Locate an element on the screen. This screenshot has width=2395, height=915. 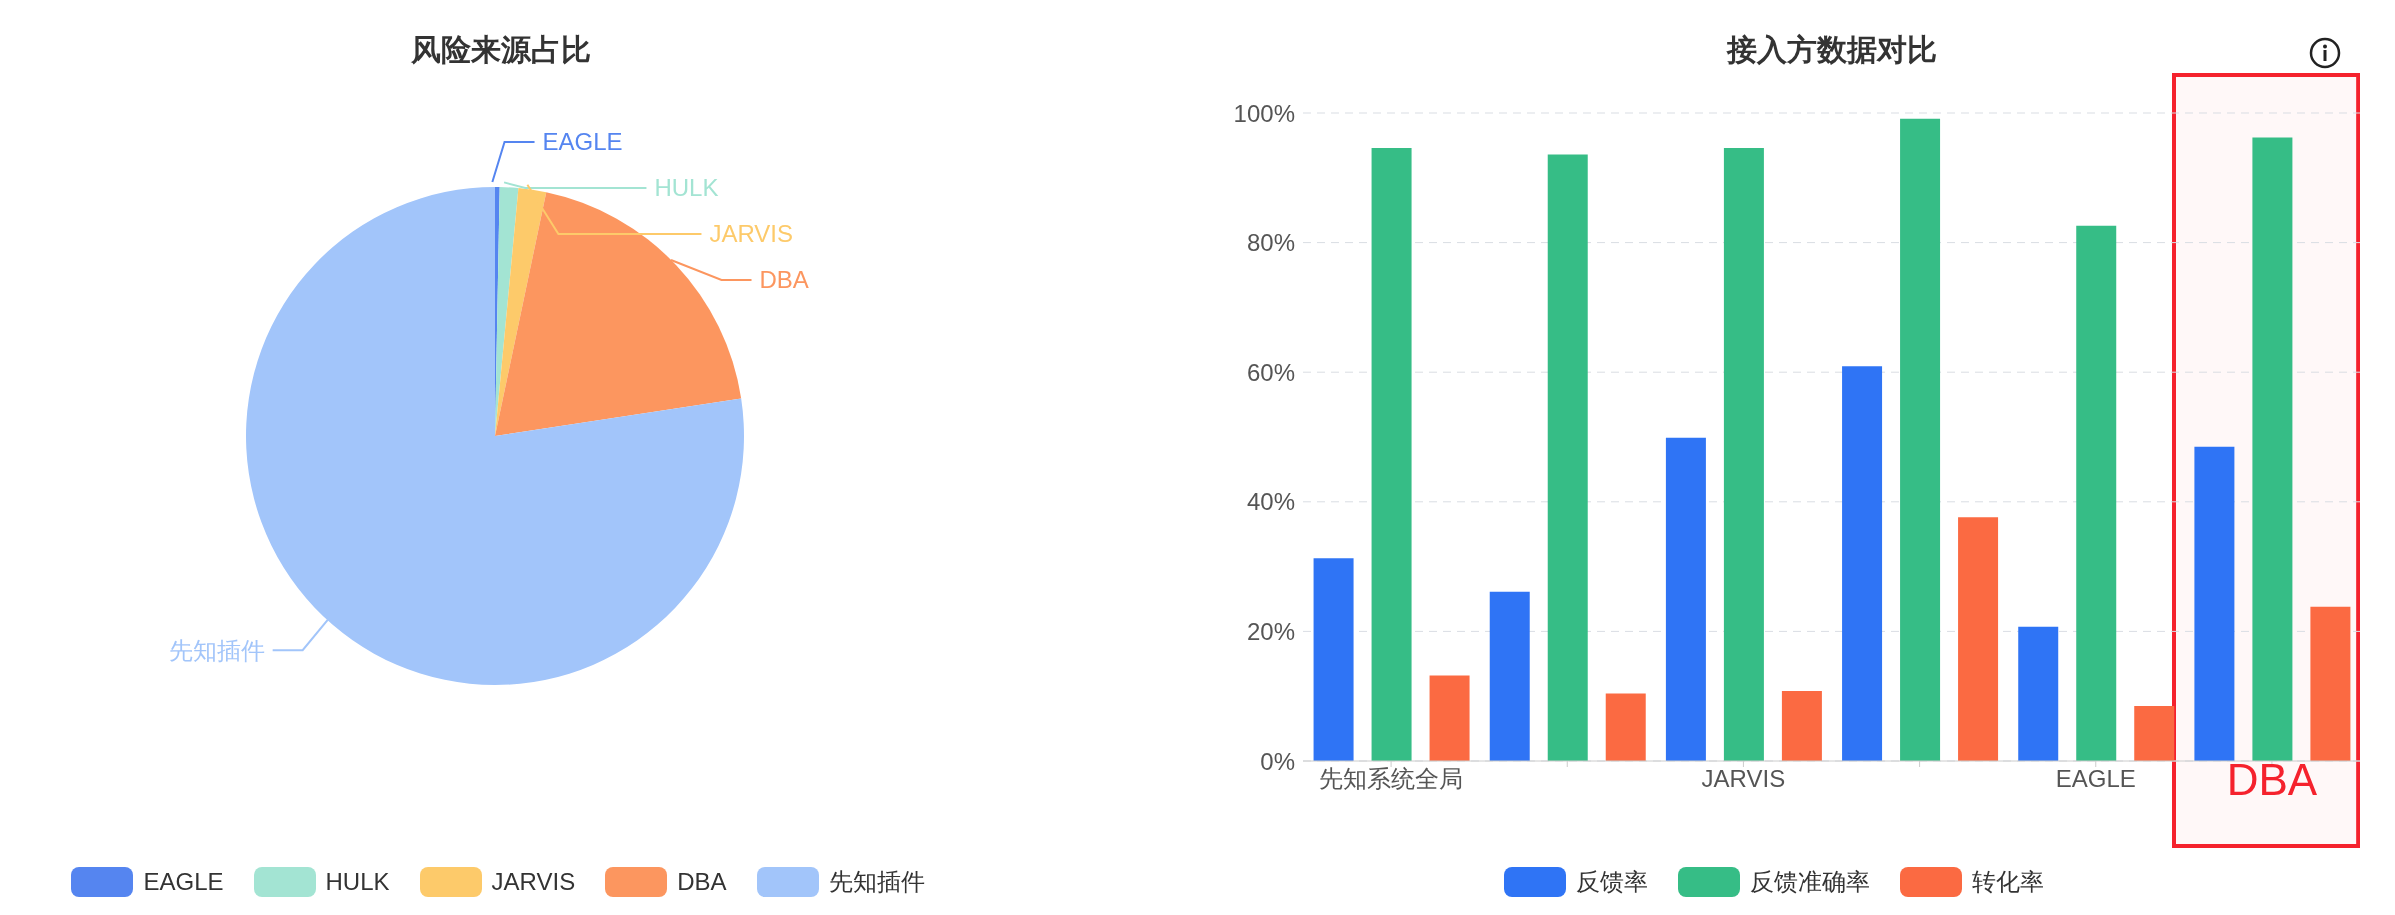
legend-label: 反馈准确率 is located at coordinates (1810, 882).